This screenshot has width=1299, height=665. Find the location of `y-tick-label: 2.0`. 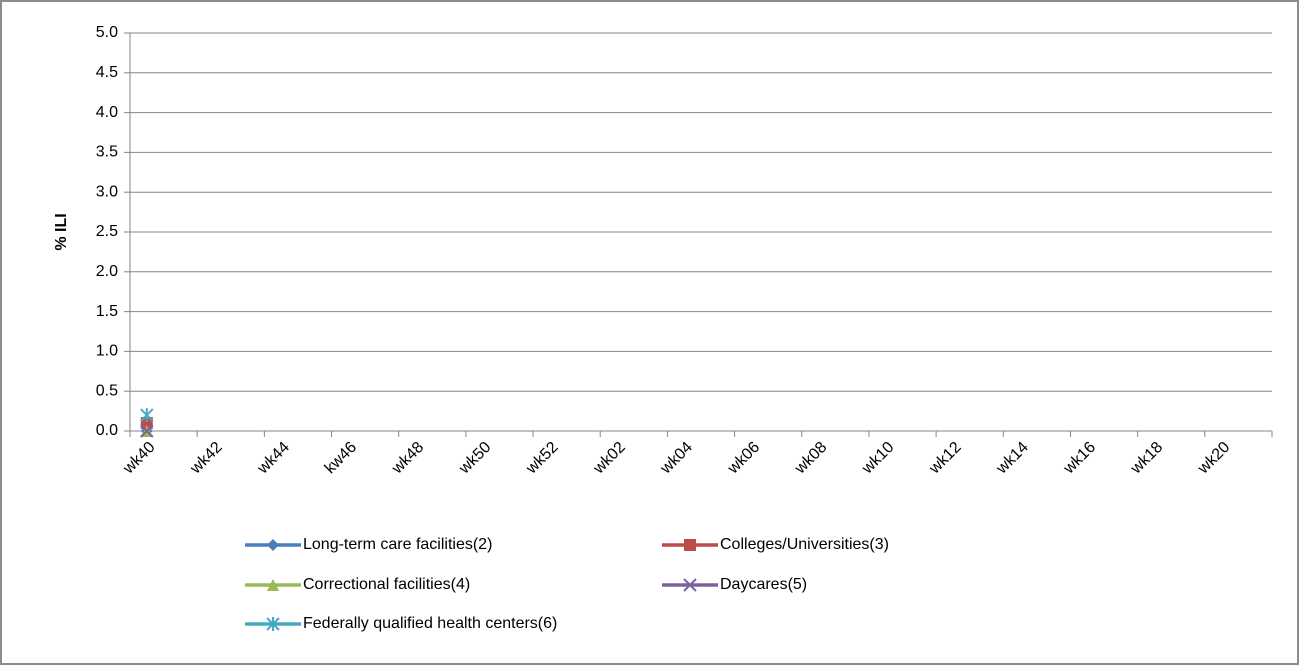

y-tick-label: 2.0 is located at coordinates (107, 271).